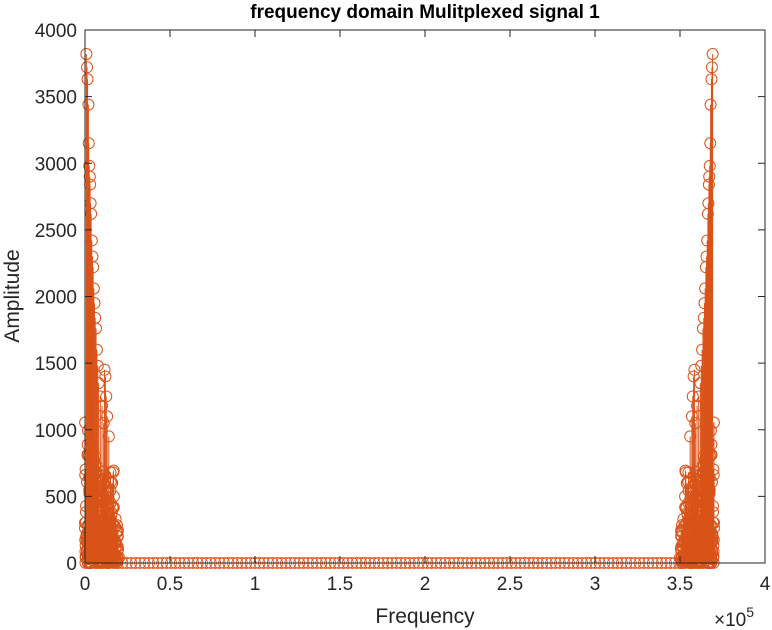 This screenshot has width=772, height=630. I want to click on y-tick-label: 4000, so click(56, 31).